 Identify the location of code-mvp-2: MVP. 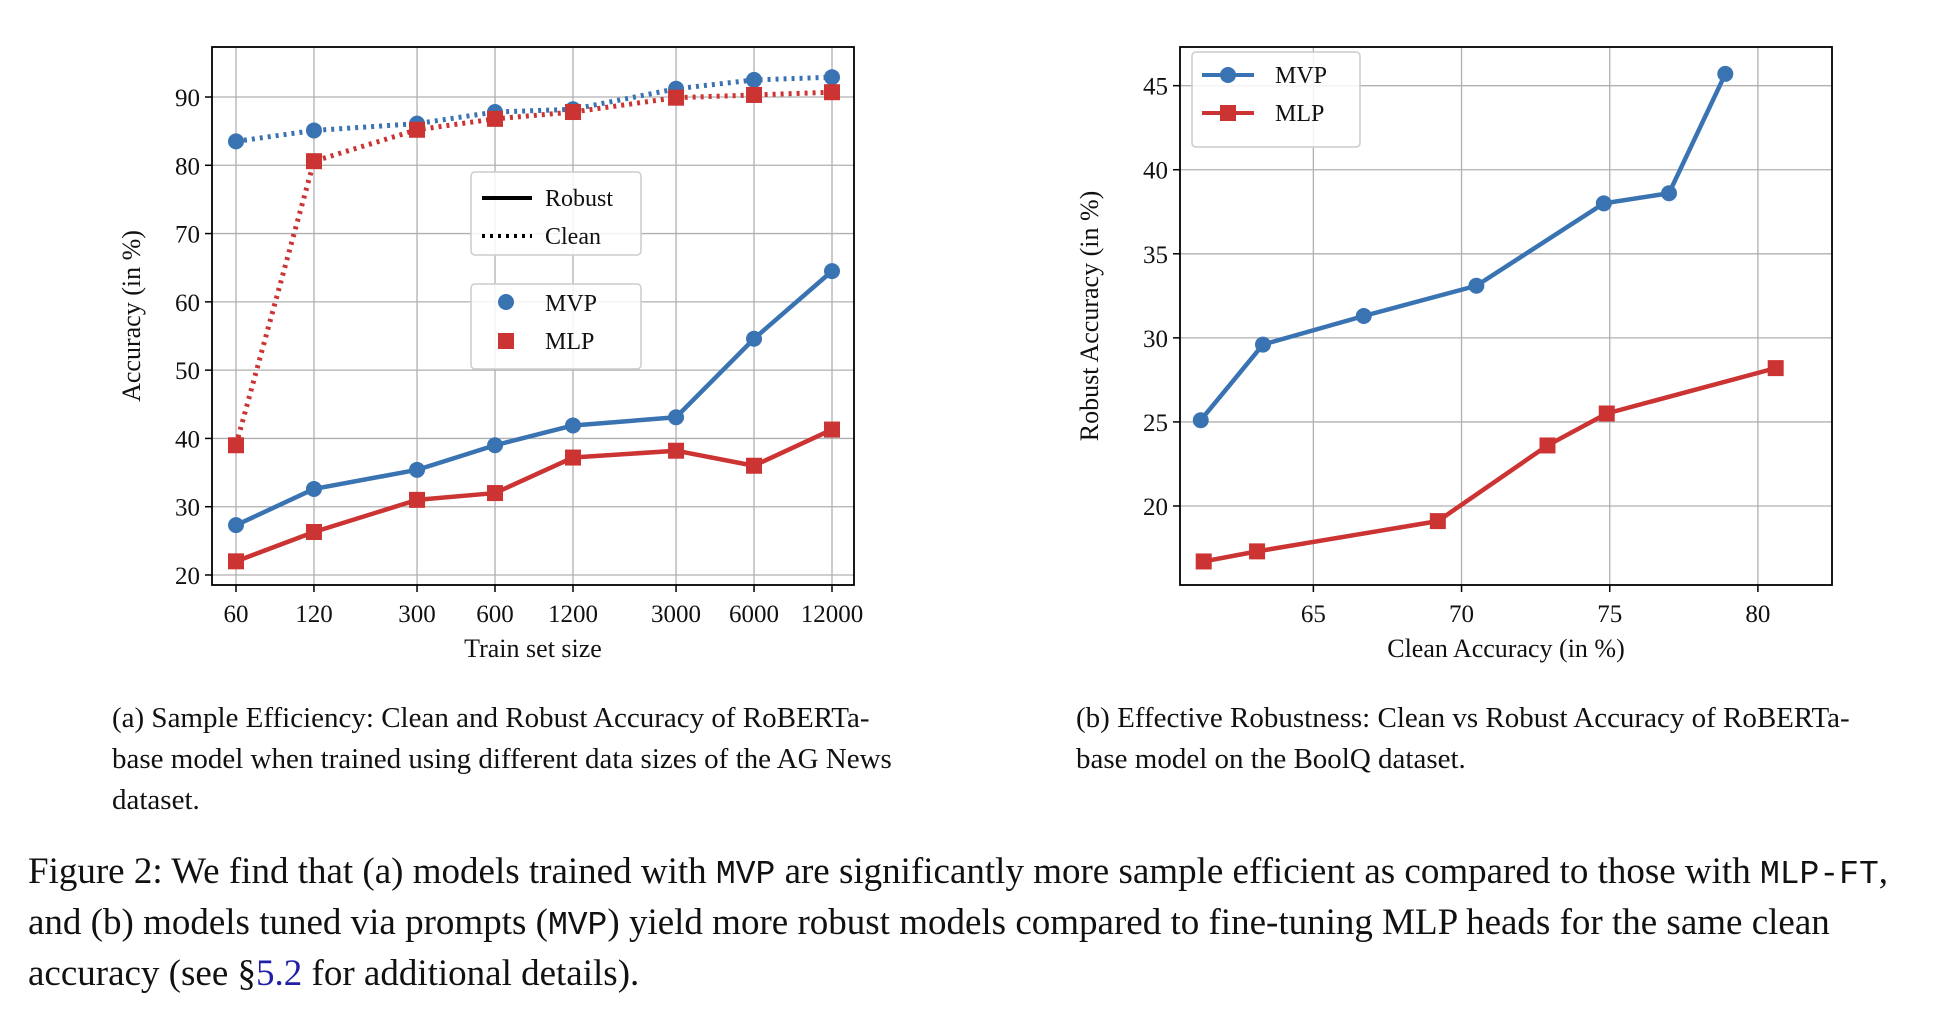
(577, 925).